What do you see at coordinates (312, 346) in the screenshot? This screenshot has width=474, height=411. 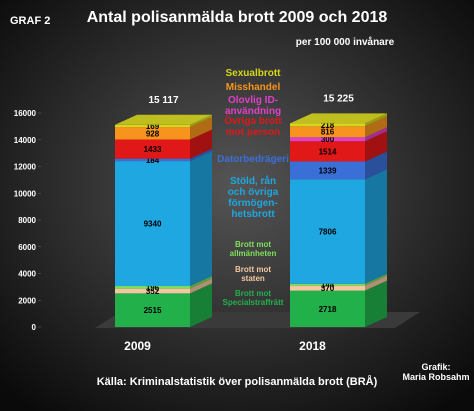 I see `x-tick-label: 2018` at bounding box center [312, 346].